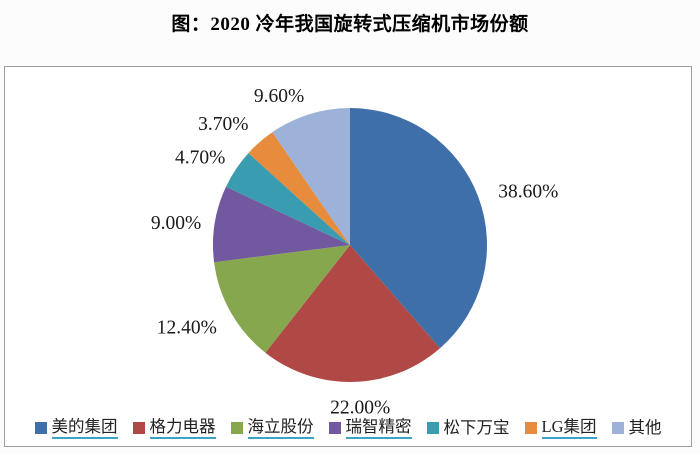 The image size is (700, 454). Describe the element at coordinates (352, 313) in the screenshot. I see `pie-slice-格力电器` at that location.